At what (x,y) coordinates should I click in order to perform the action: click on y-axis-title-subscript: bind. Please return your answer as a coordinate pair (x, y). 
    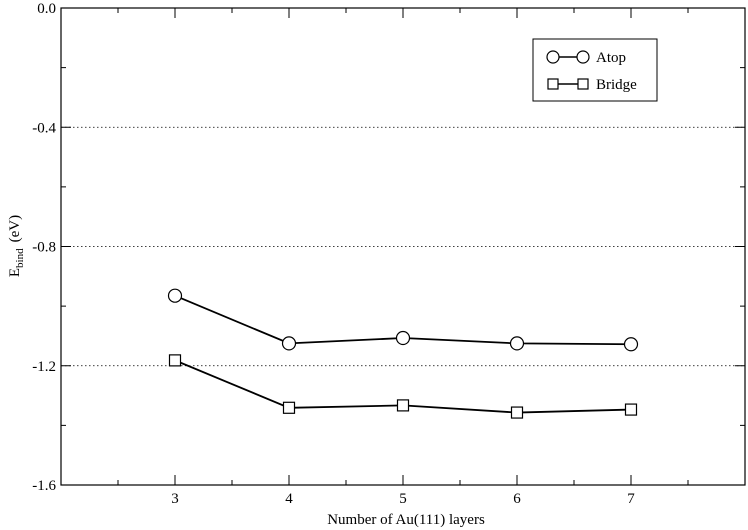
    Looking at the image, I should click on (20, 258).